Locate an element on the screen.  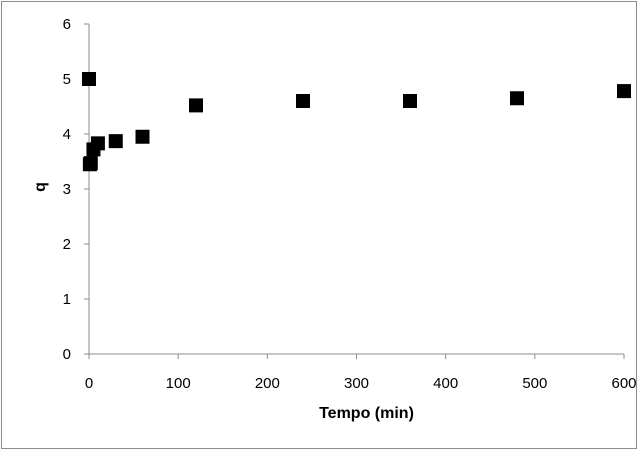
x-tick-label: 200 is located at coordinates (267, 383).